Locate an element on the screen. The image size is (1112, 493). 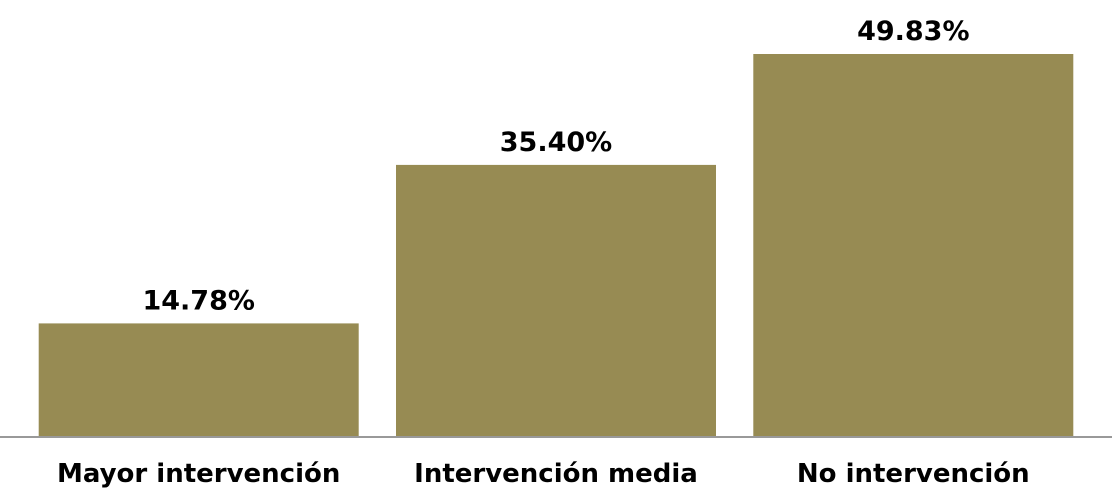
data-label-3: 49.83% is located at coordinates (913, 31).